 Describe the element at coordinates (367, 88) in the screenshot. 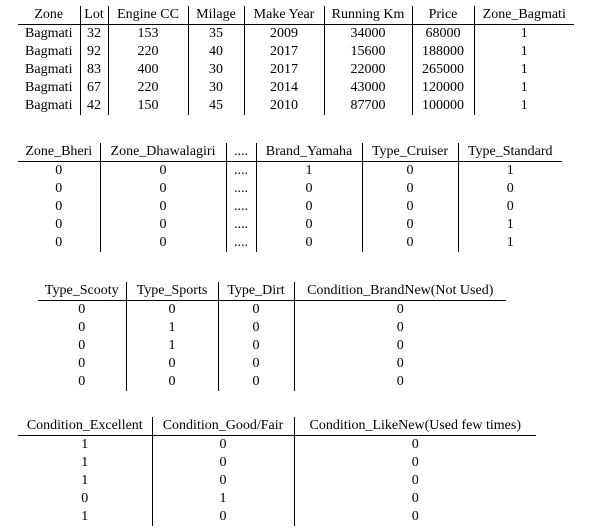

I see `table-cell: 43000` at that location.